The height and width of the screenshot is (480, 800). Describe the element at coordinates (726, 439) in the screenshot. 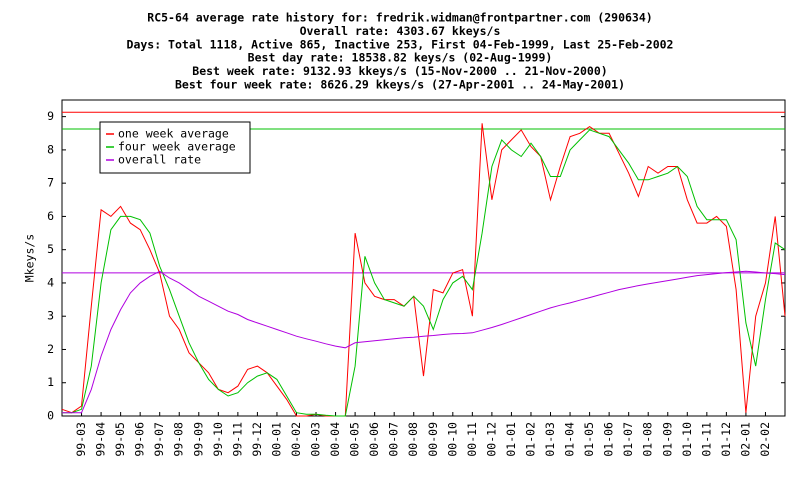

I see `x-tick-label: 01-12` at that location.